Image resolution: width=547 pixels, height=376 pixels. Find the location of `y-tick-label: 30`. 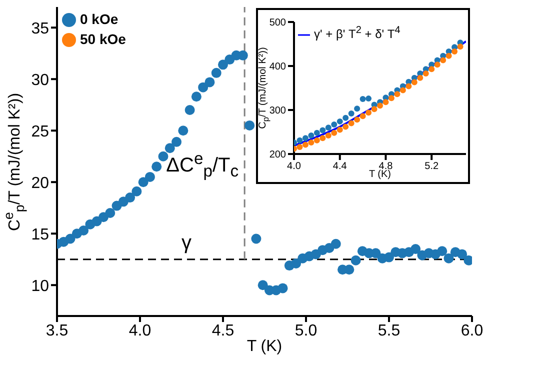

y-tick-label: 30 is located at coordinates (40, 80).